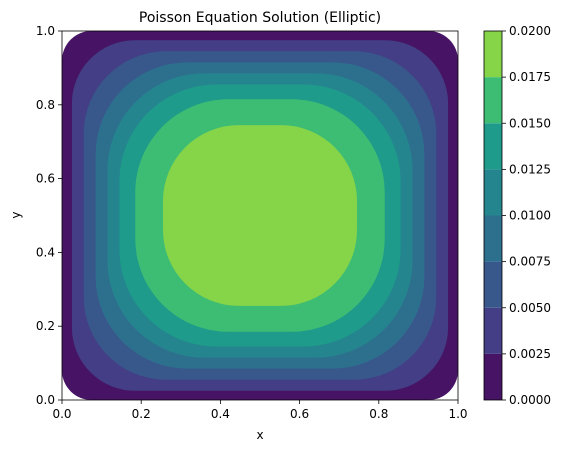 Image resolution: width=569 pixels, height=453 pixels. What do you see at coordinates (220, 414) in the screenshot?
I see `x-tick-label-2: 0.4` at bounding box center [220, 414].